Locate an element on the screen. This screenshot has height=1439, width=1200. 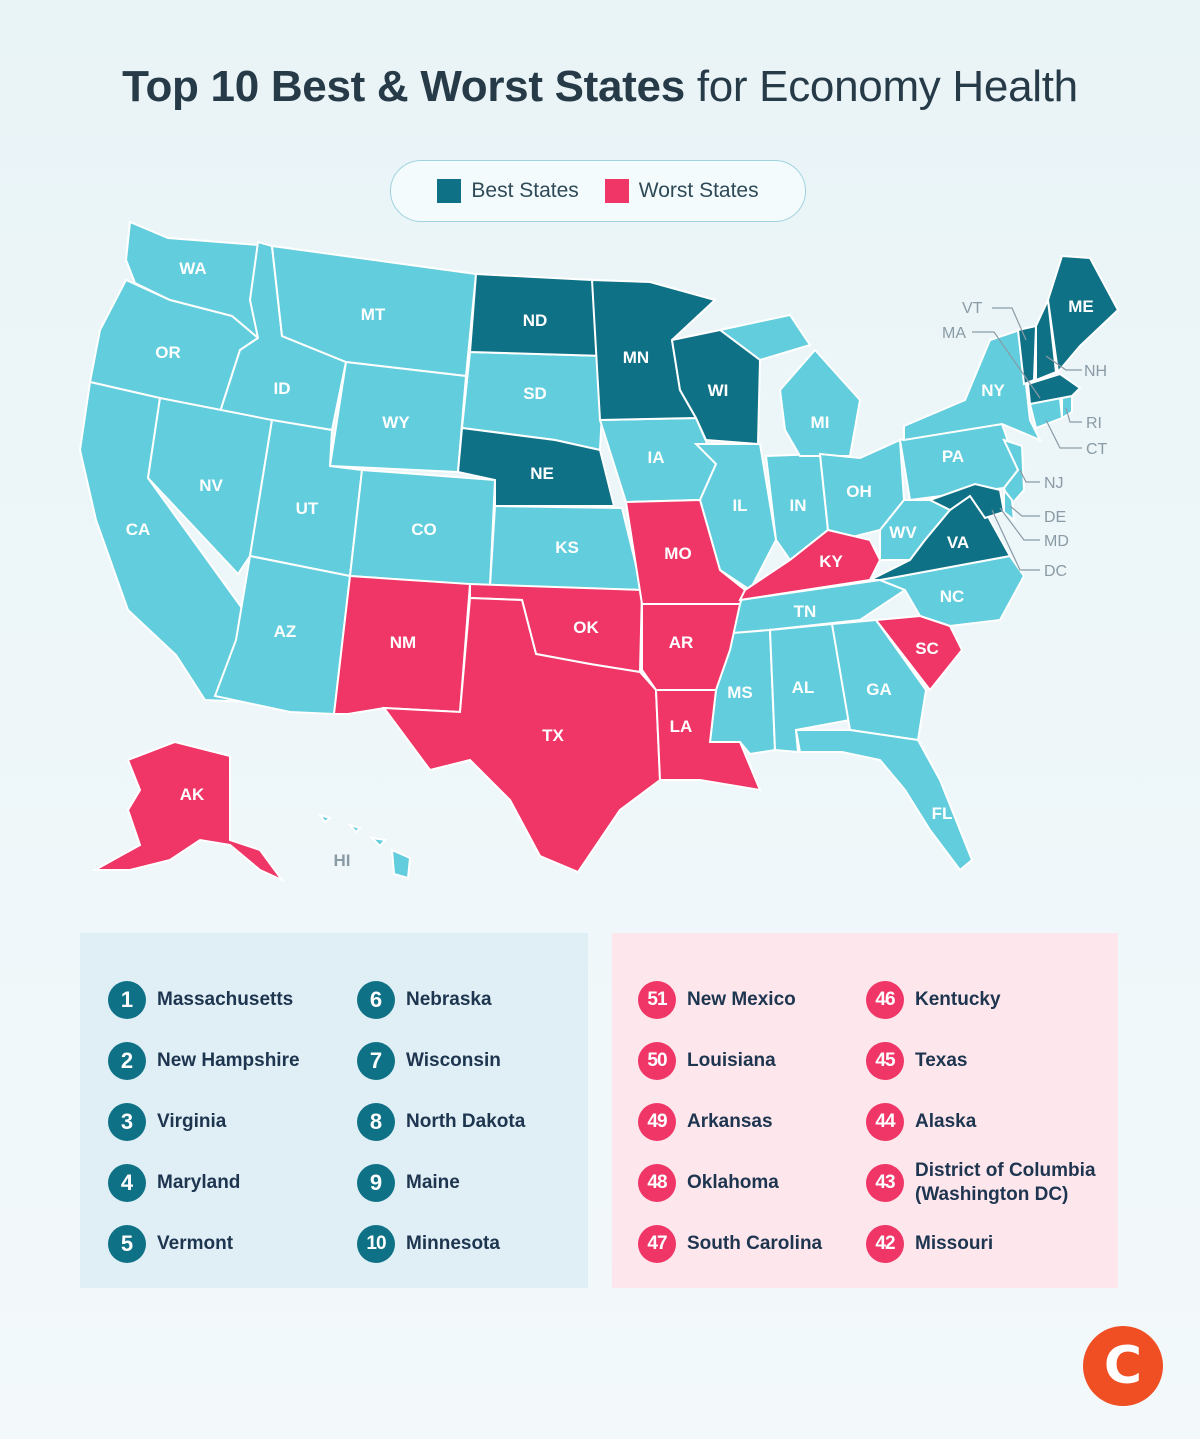
legend-best-label: Best States is located at coordinates (525, 190).